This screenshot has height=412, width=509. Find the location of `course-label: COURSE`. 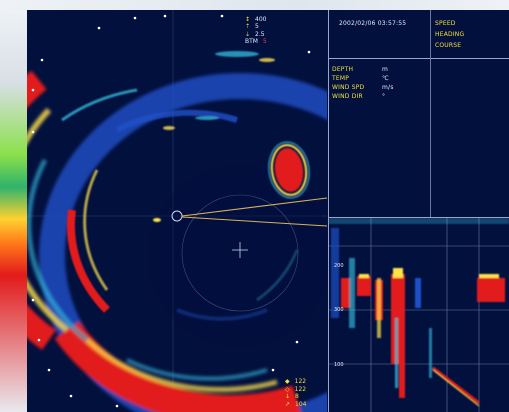

course-label: COURSE is located at coordinates (448, 45).